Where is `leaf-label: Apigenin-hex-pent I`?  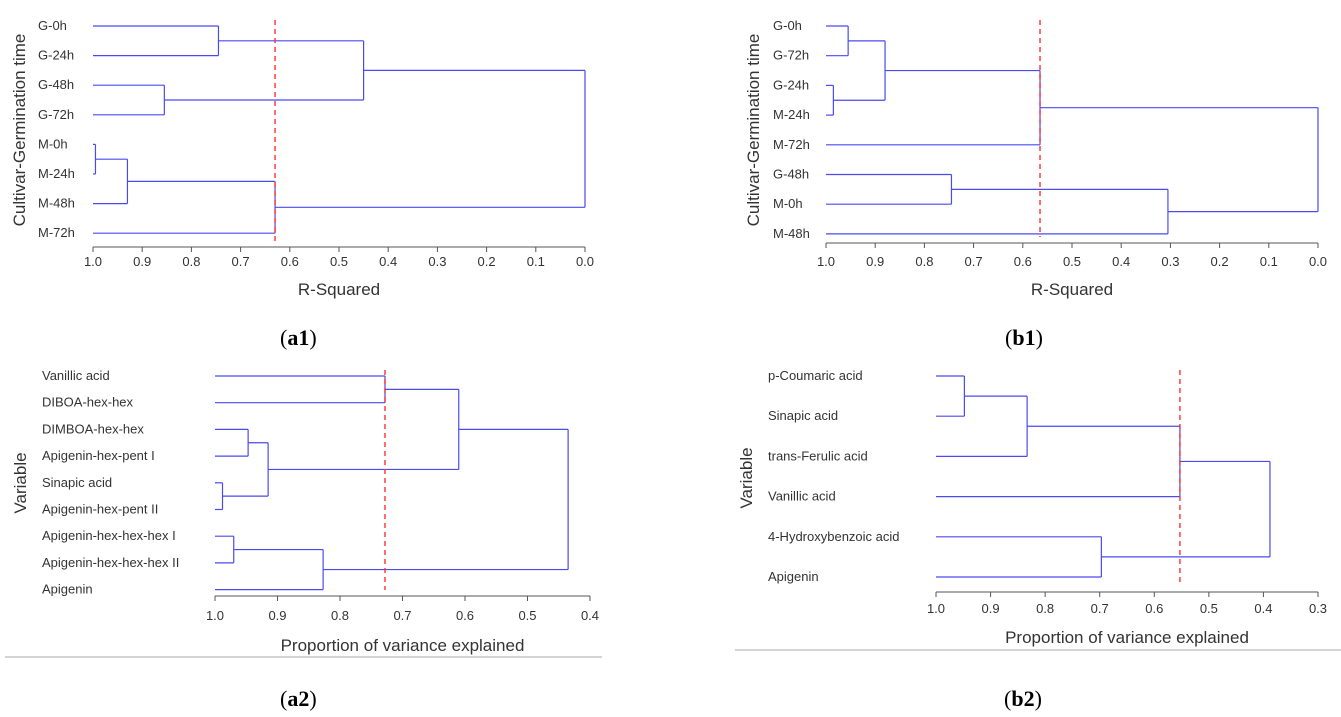
leaf-label: Apigenin-hex-pent I is located at coordinates (98, 455).